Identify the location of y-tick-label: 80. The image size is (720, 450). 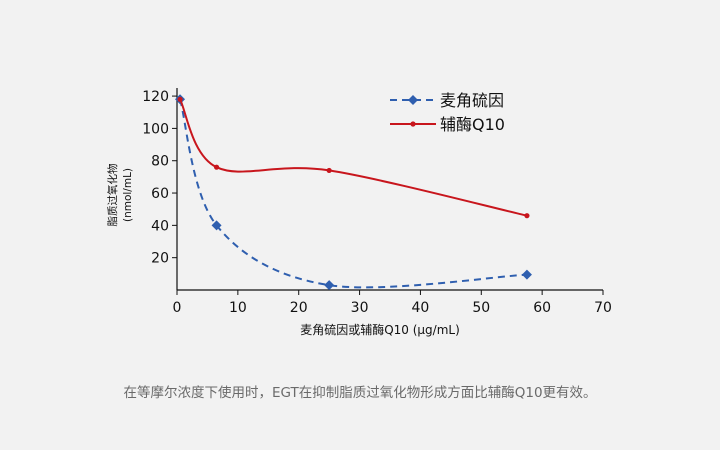
(160, 162).